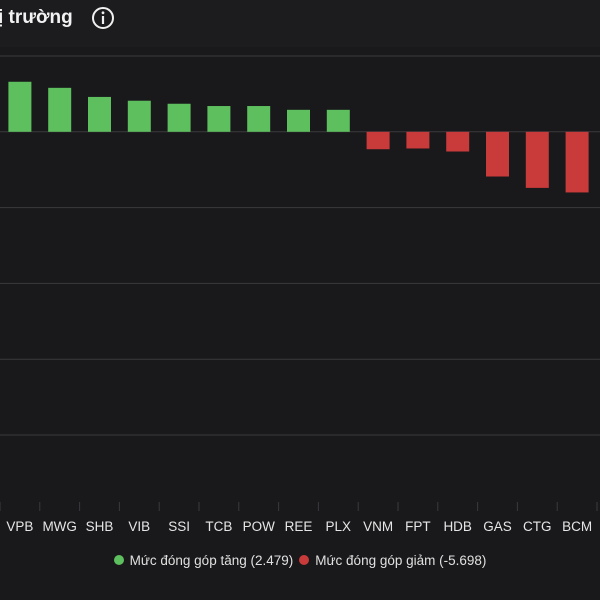  I want to click on x-tick-label: SHB, so click(100, 526).